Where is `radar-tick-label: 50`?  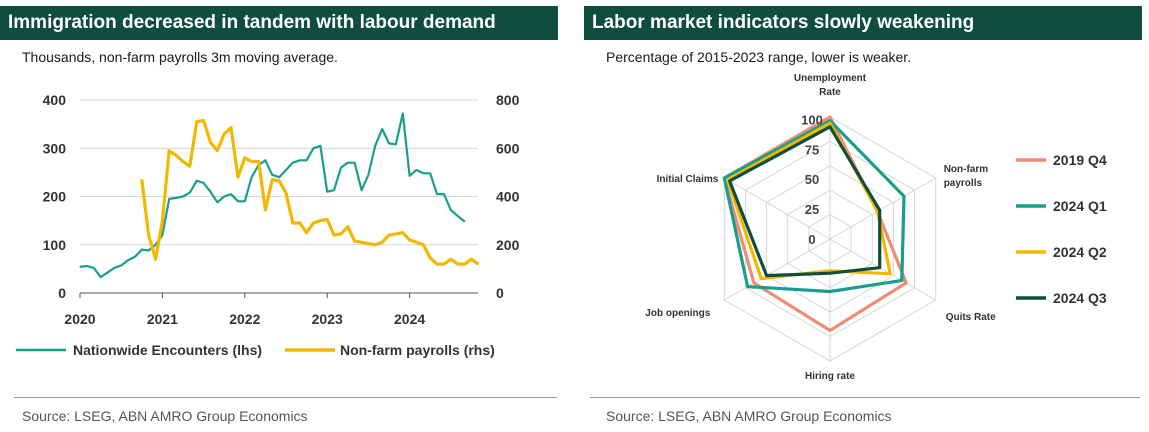 radar-tick-label: 50 is located at coordinates (812, 179).